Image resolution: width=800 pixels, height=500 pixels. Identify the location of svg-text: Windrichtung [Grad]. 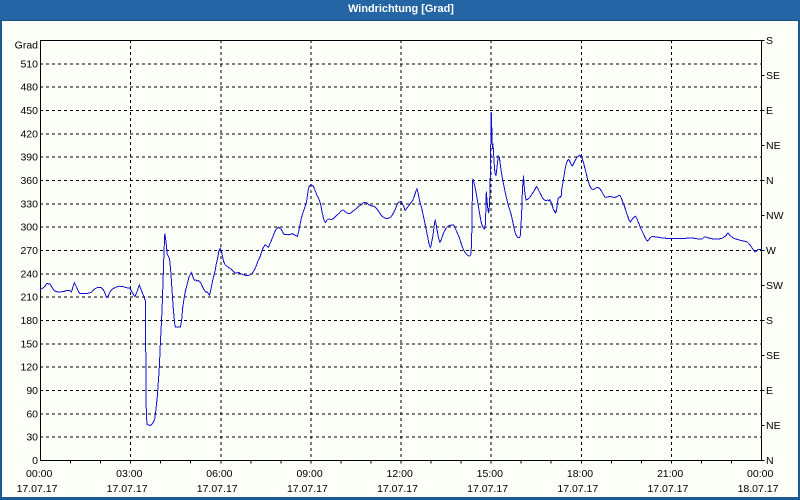
(401, 9).